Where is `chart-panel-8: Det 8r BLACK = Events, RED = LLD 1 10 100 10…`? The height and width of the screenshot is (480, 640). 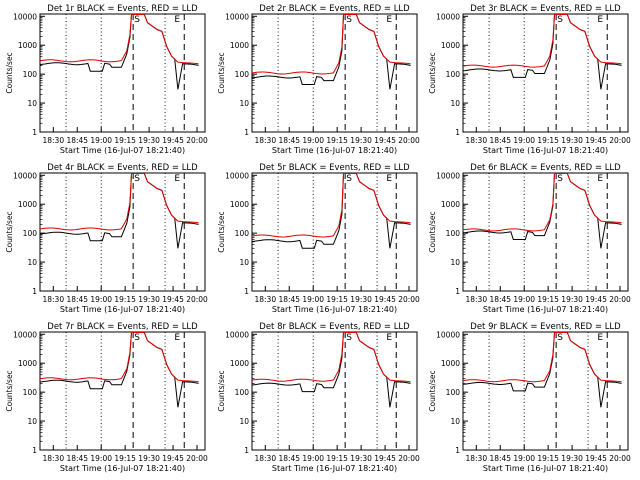
chart-panel-8: Det 8r BLACK = Events, RED = LLD 1 10 100 10… is located at coordinates (318, 397).